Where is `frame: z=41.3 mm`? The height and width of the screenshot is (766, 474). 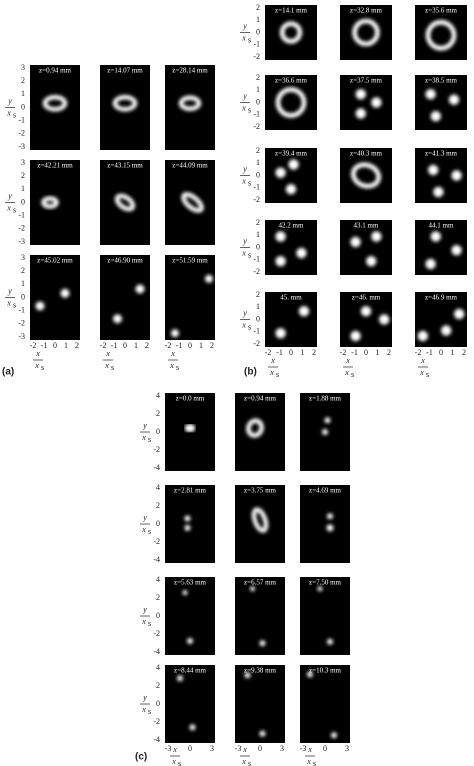
frame: z=41.3 mm is located at coordinates (441, 175).